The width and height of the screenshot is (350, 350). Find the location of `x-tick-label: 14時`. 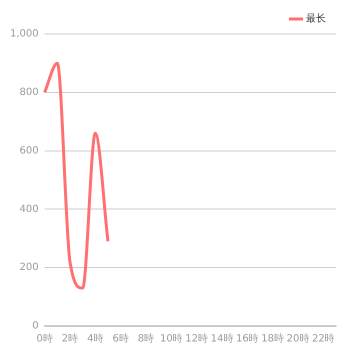

x-tick-label: 14時 is located at coordinates (222, 338).